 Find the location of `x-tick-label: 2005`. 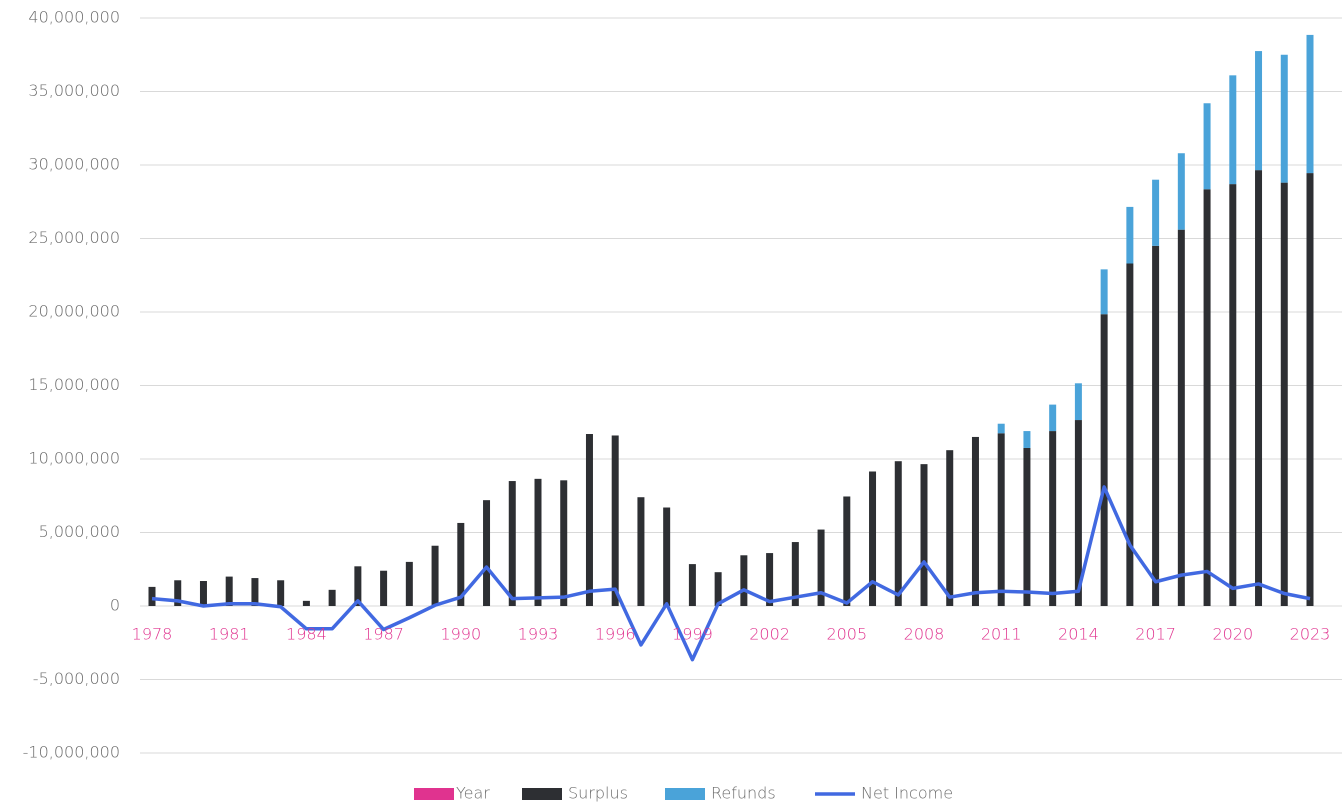

x-tick-label: 2005 is located at coordinates (846, 634).